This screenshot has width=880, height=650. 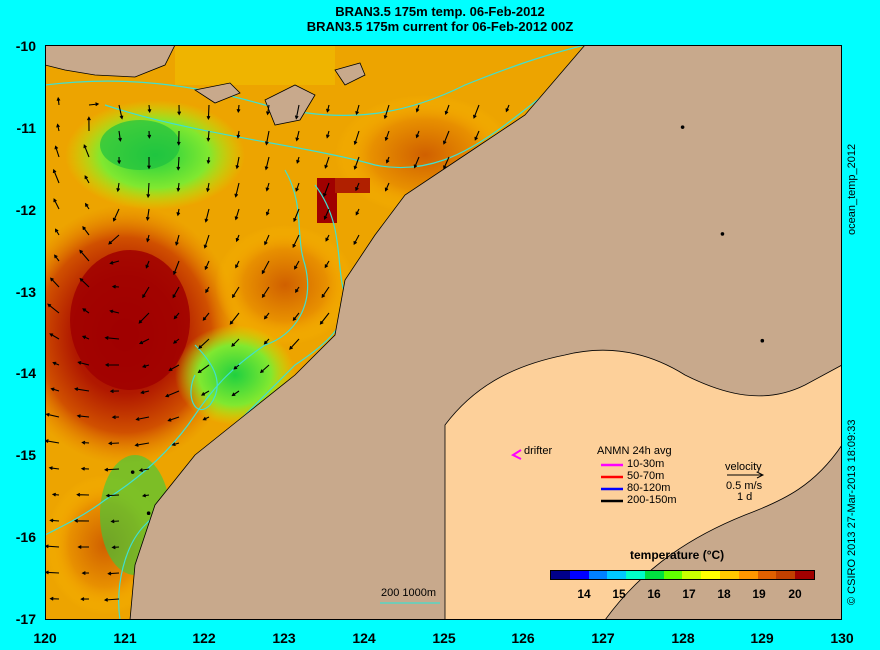 I want to click on y-tick-label: -17, so click(x=25, y=619).